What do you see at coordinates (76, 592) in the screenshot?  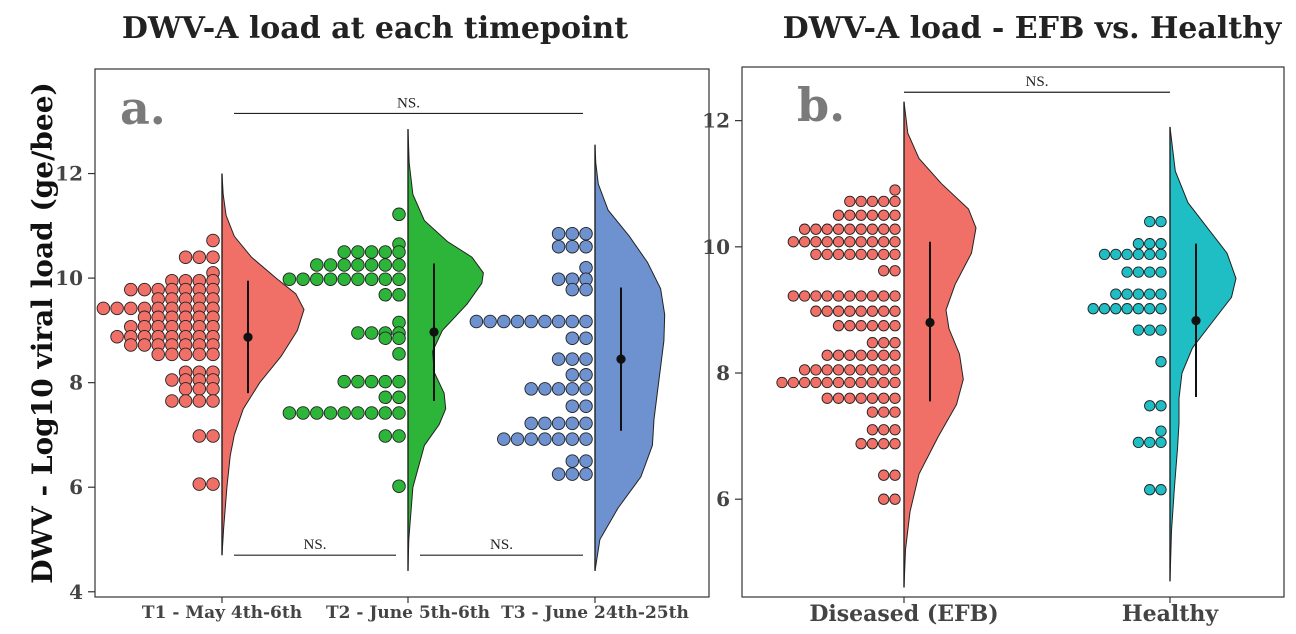 I see `y-tick-label: 4` at bounding box center [76, 592].